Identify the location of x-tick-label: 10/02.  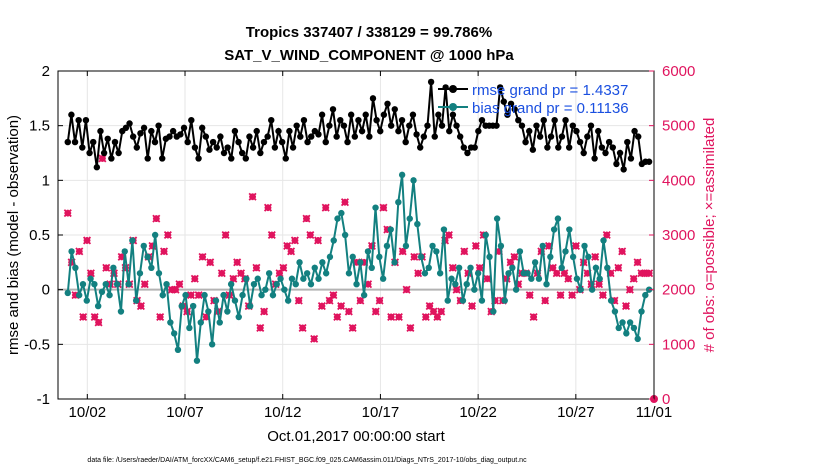
(88, 412).